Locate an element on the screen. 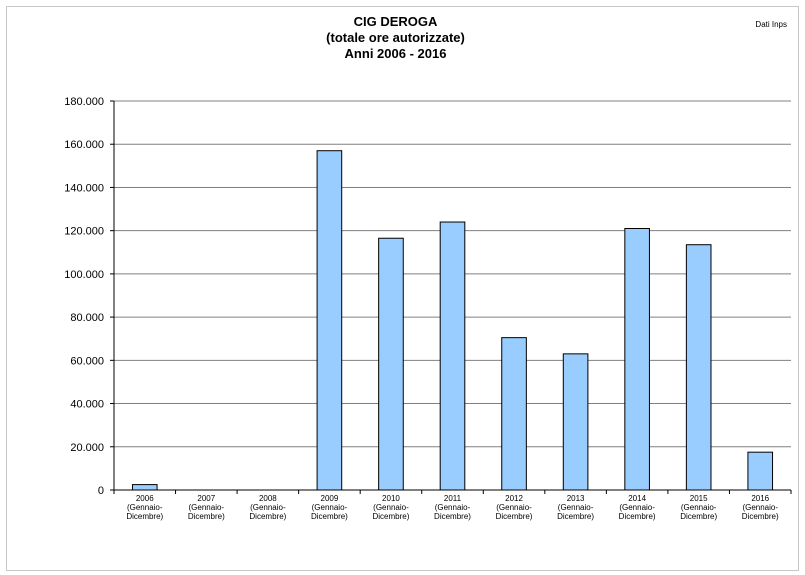  y-tick-label: 100.000 is located at coordinates (84, 275).